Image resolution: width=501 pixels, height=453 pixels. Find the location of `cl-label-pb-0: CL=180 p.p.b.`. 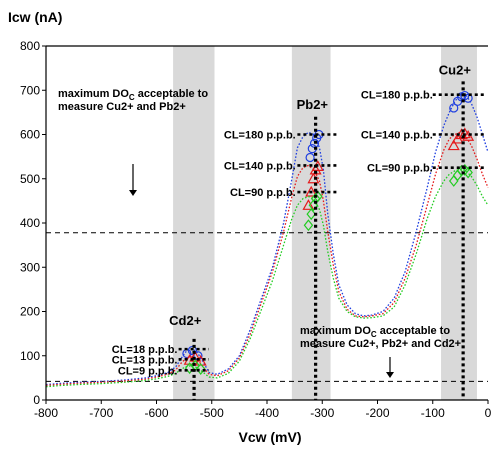

cl-label-pb-0: CL=180 p.p.b. is located at coordinates (260, 136).